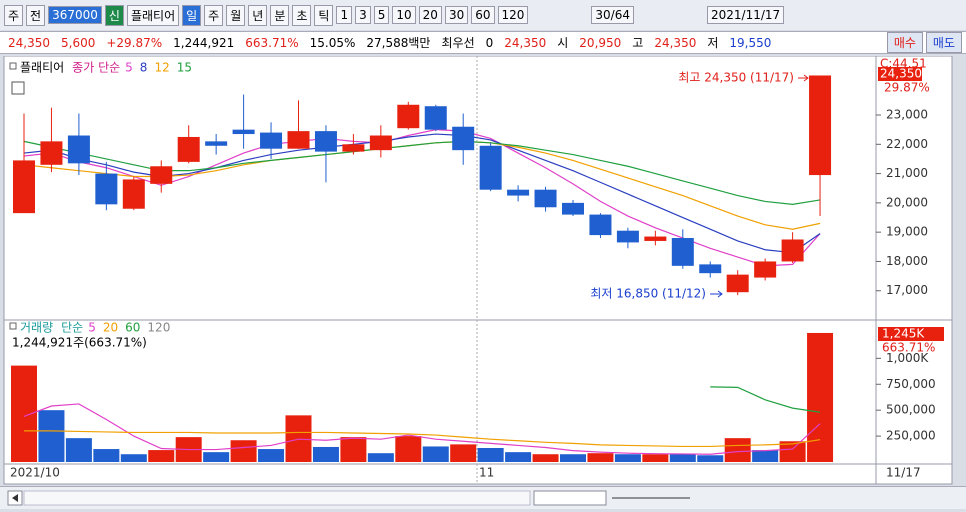  I want to click on scroll-bar, so click(483, 497).